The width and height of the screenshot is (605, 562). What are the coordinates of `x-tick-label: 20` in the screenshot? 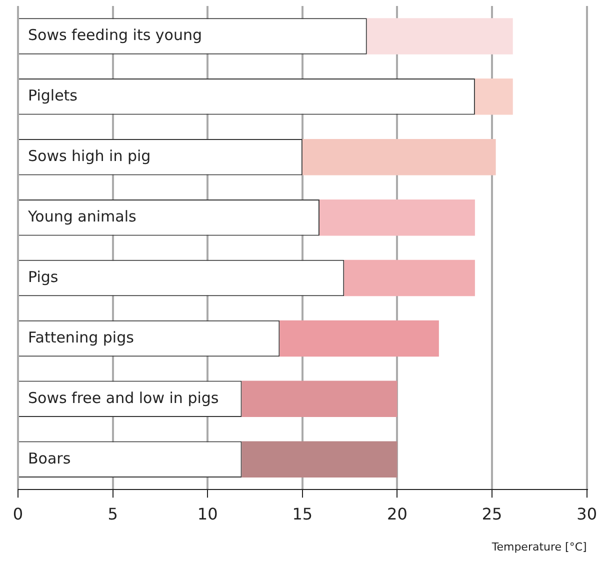 It's located at (397, 514).